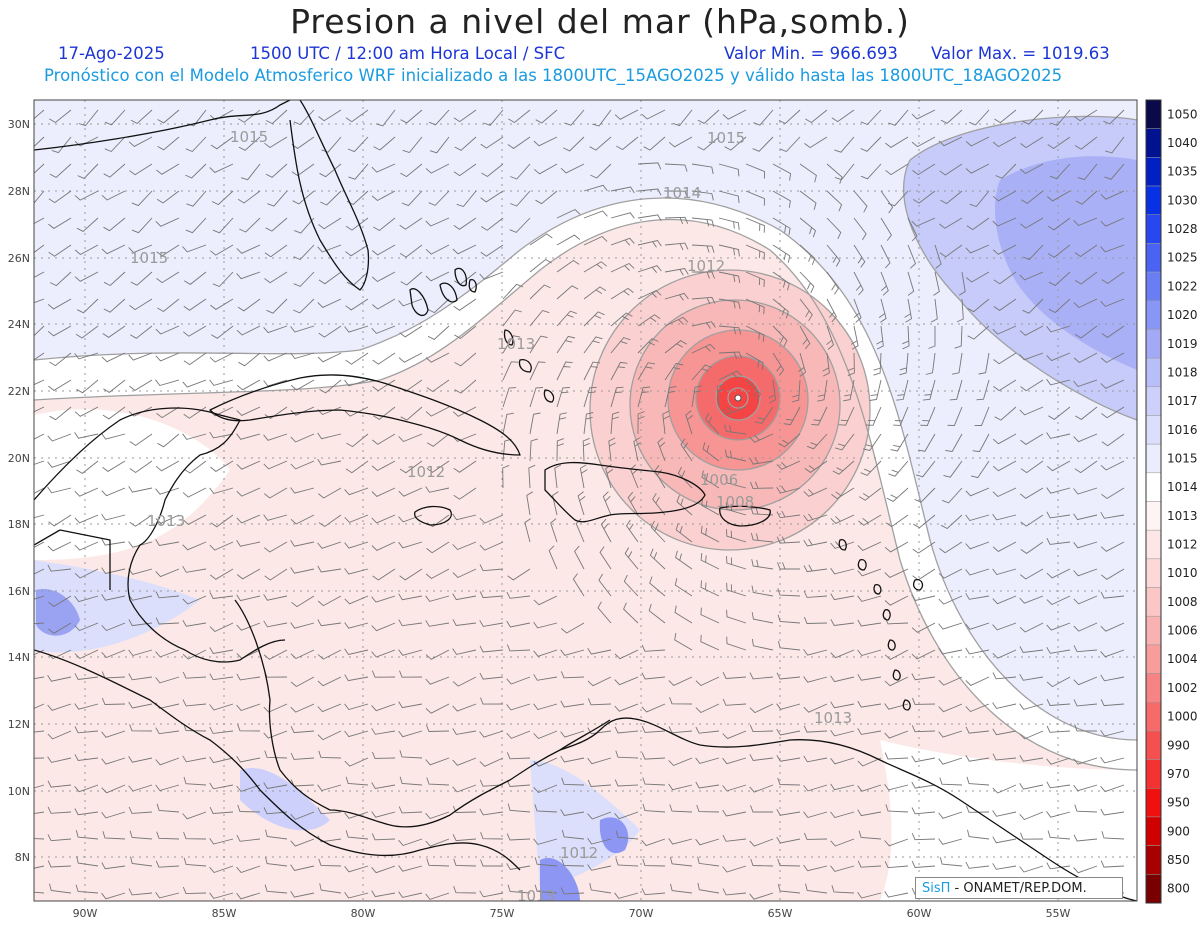 This screenshot has width=1200, height=927. I want to click on jamaica, so click(433, 515).